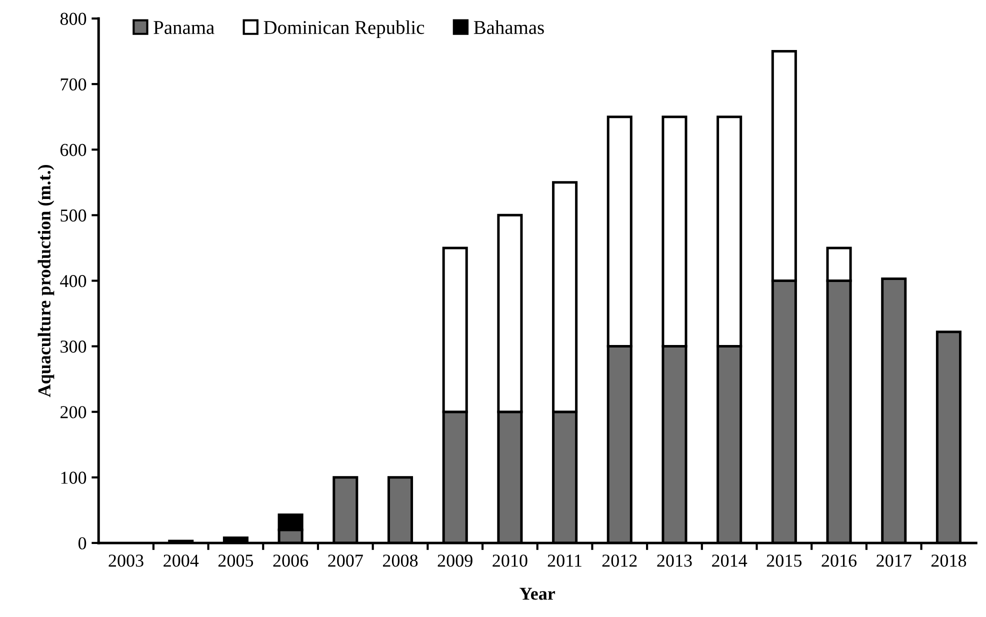 The width and height of the screenshot is (986, 617). What do you see at coordinates (674, 560) in the screenshot?
I see `x-tick-label: 2013` at bounding box center [674, 560].